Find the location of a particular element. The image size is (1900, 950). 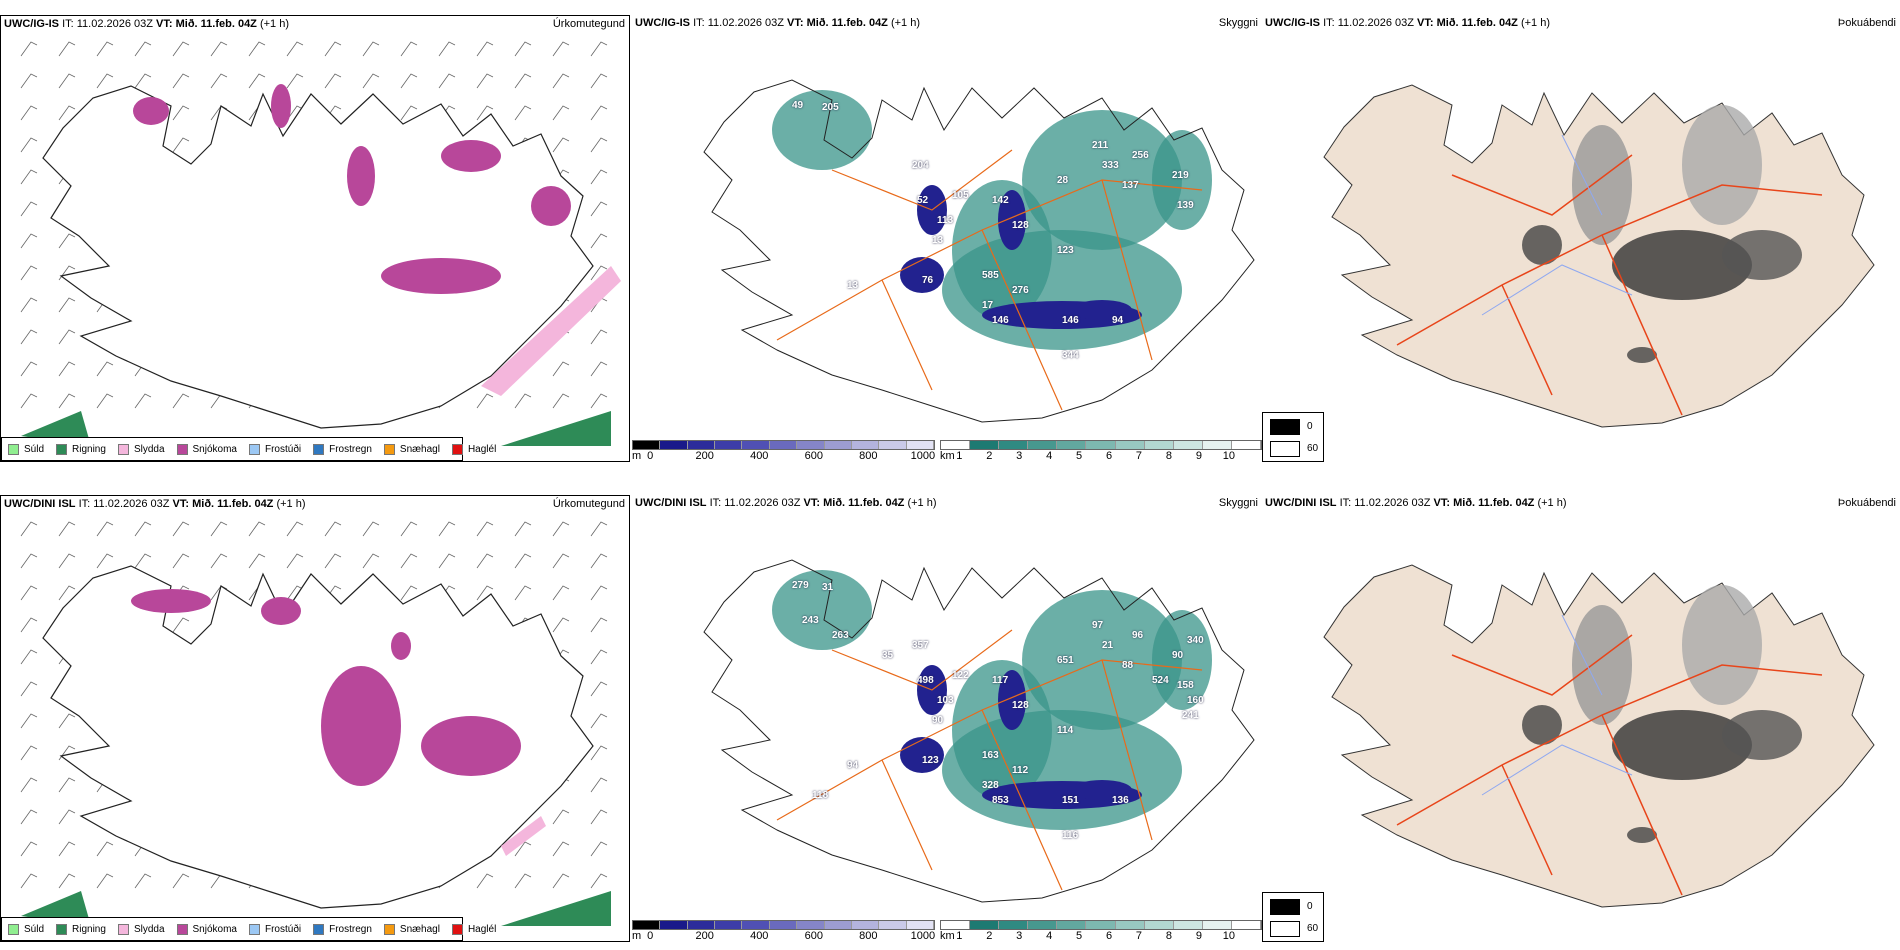

legend-item: Frostregn is located at coordinates (342, 929).